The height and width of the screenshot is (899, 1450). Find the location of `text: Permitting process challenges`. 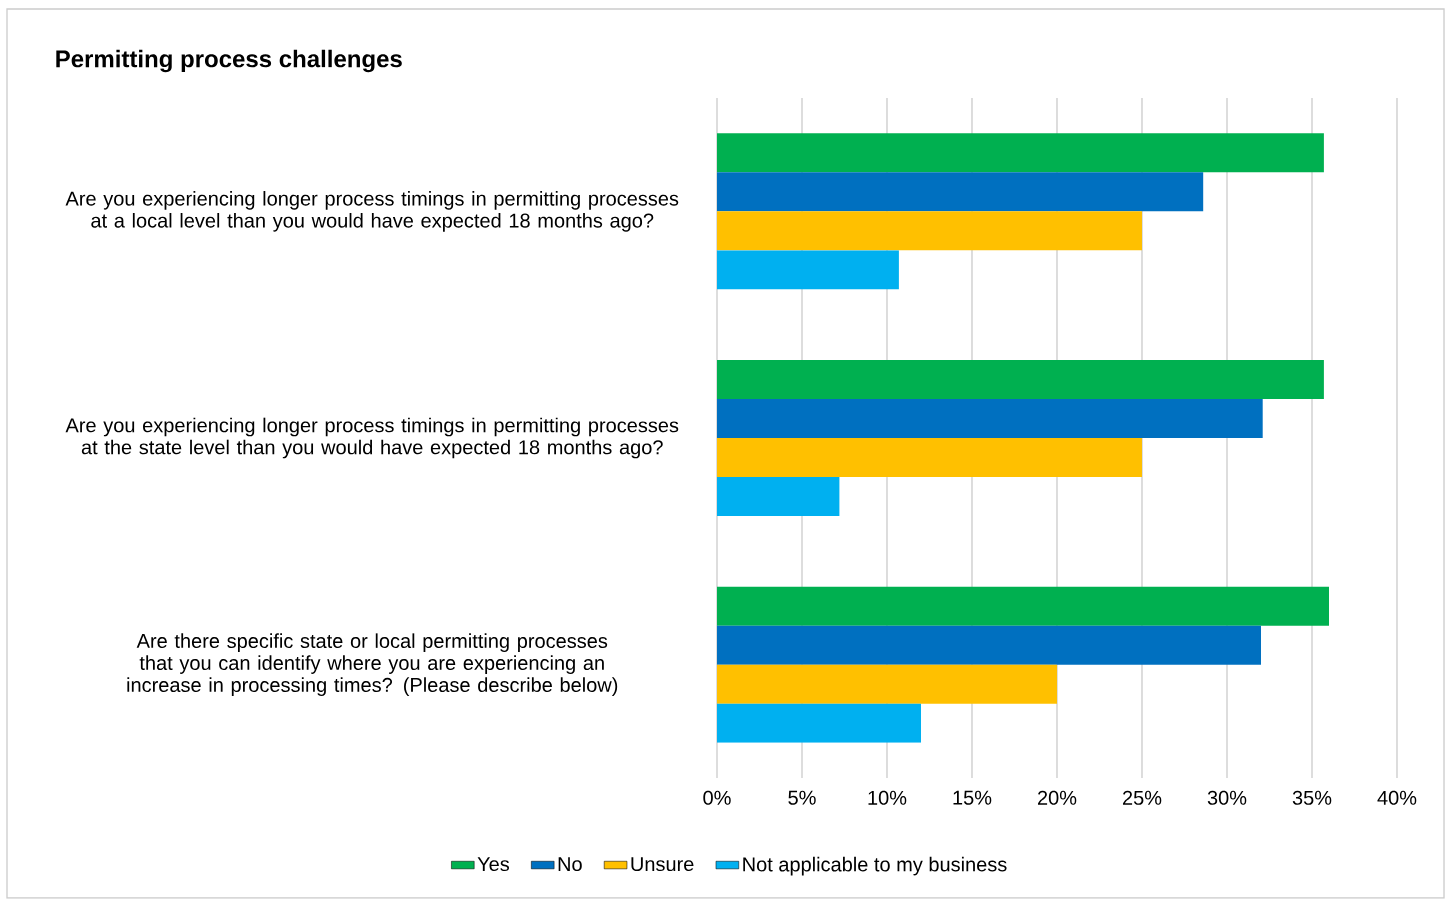

text: Permitting process challenges is located at coordinates (229, 61).